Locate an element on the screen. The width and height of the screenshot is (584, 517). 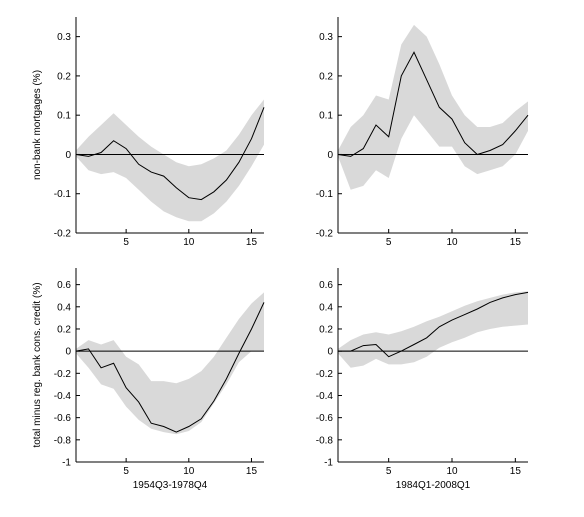
y-axis-label: non-bank mortgages (%) is located at coordinates (37, 125).